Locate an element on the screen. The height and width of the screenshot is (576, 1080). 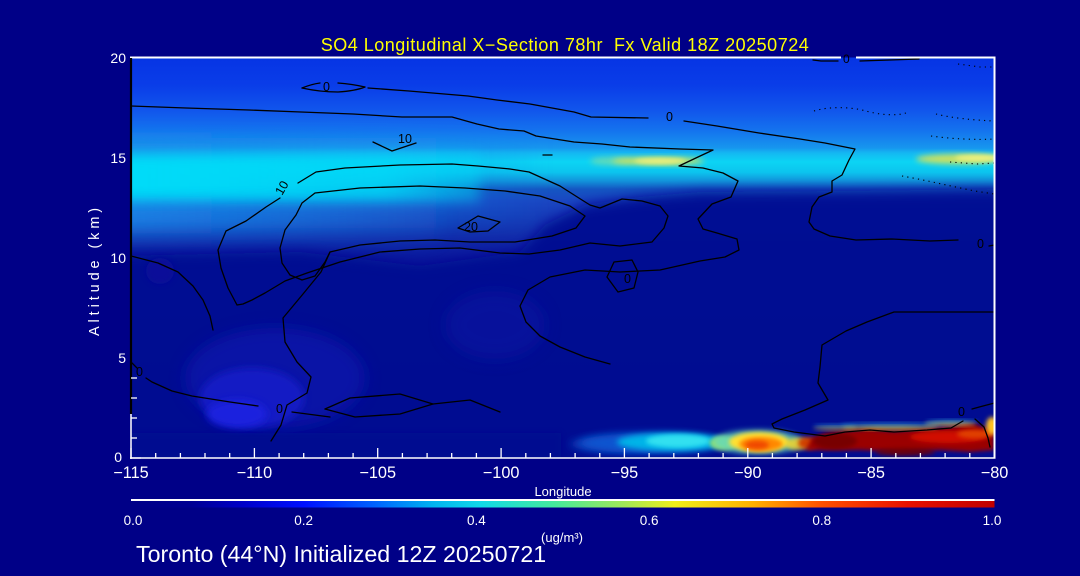
svg-text: 0.6 is located at coordinates (649, 520).